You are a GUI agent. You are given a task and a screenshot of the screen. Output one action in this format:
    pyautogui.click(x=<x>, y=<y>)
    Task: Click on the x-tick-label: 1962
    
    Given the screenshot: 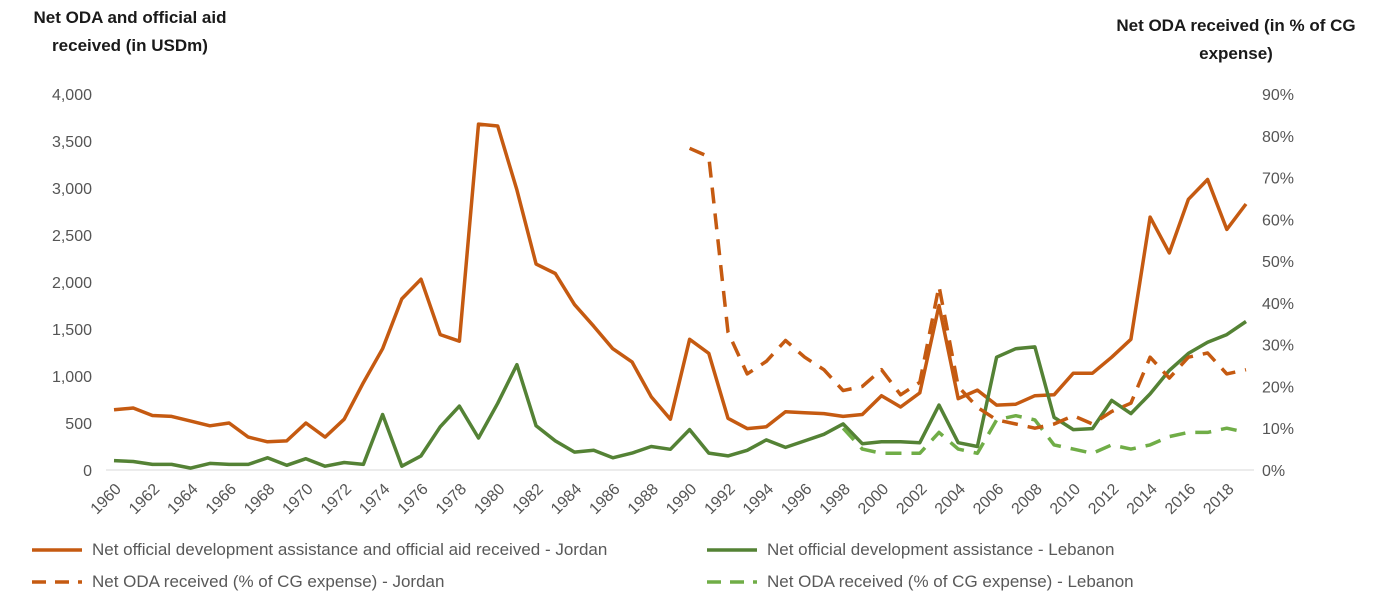 What is the action you would take?
    pyautogui.click(x=144, y=499)
    